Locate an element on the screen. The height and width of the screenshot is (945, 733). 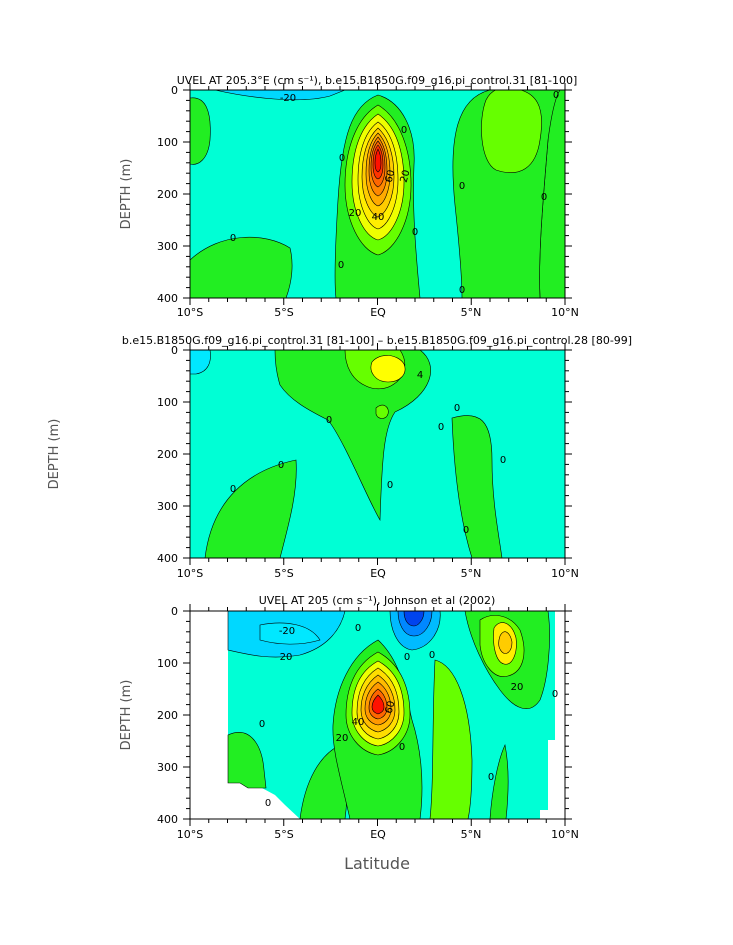
panel-3-y-axis-label: DEPTH (m) is located at coordinates (126, 715).